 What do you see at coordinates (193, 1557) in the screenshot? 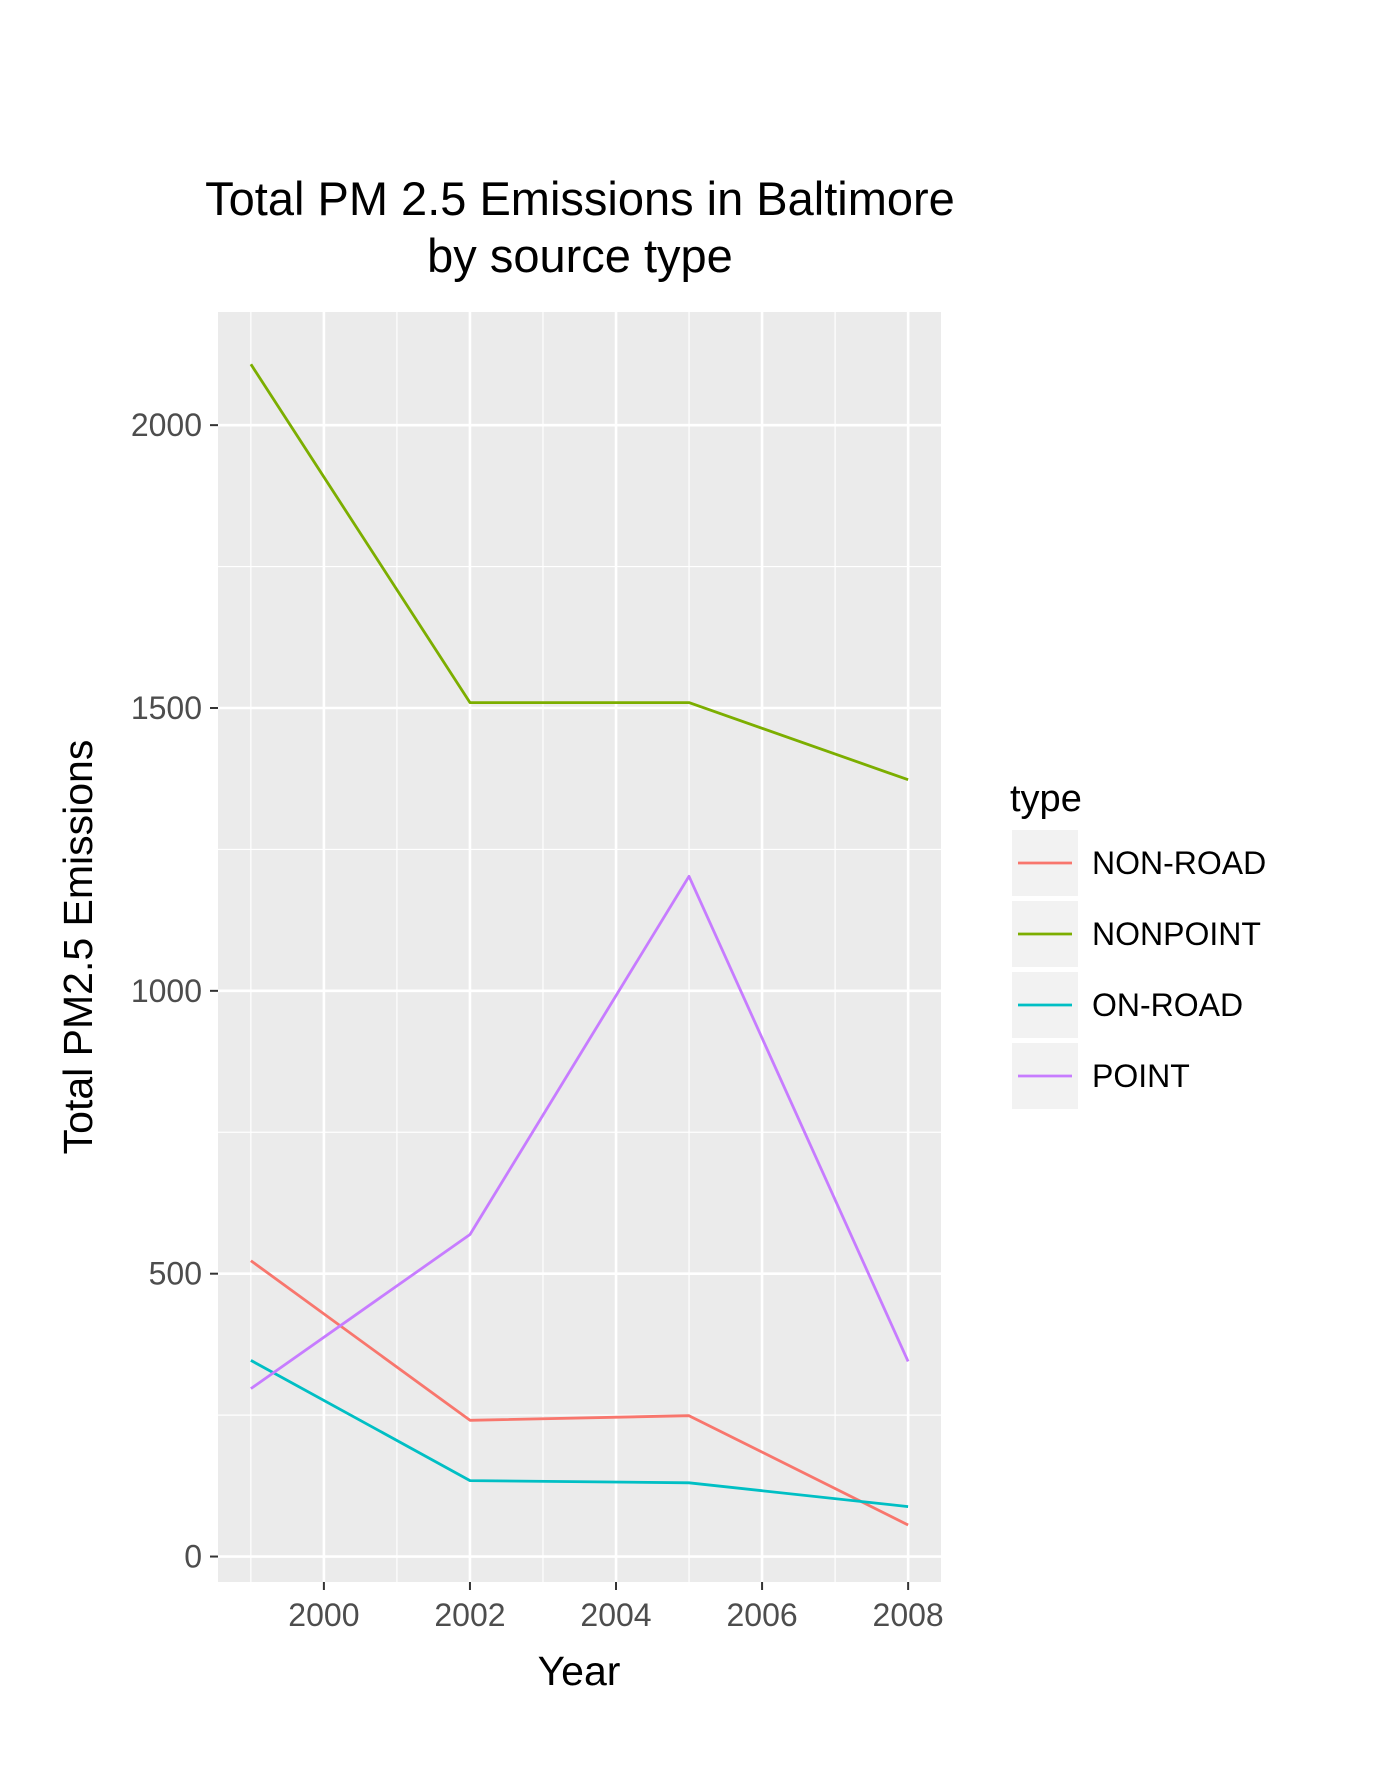
I see `y-tick-label: 0` at bounding box center [193, 1557].